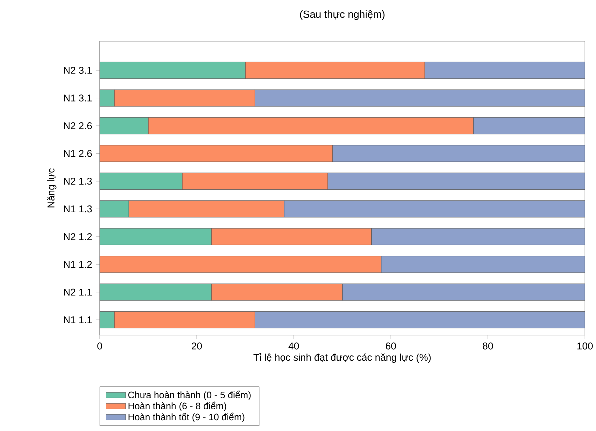  I want to click on y-tick-label: N1 1.1, so click(78, 320).